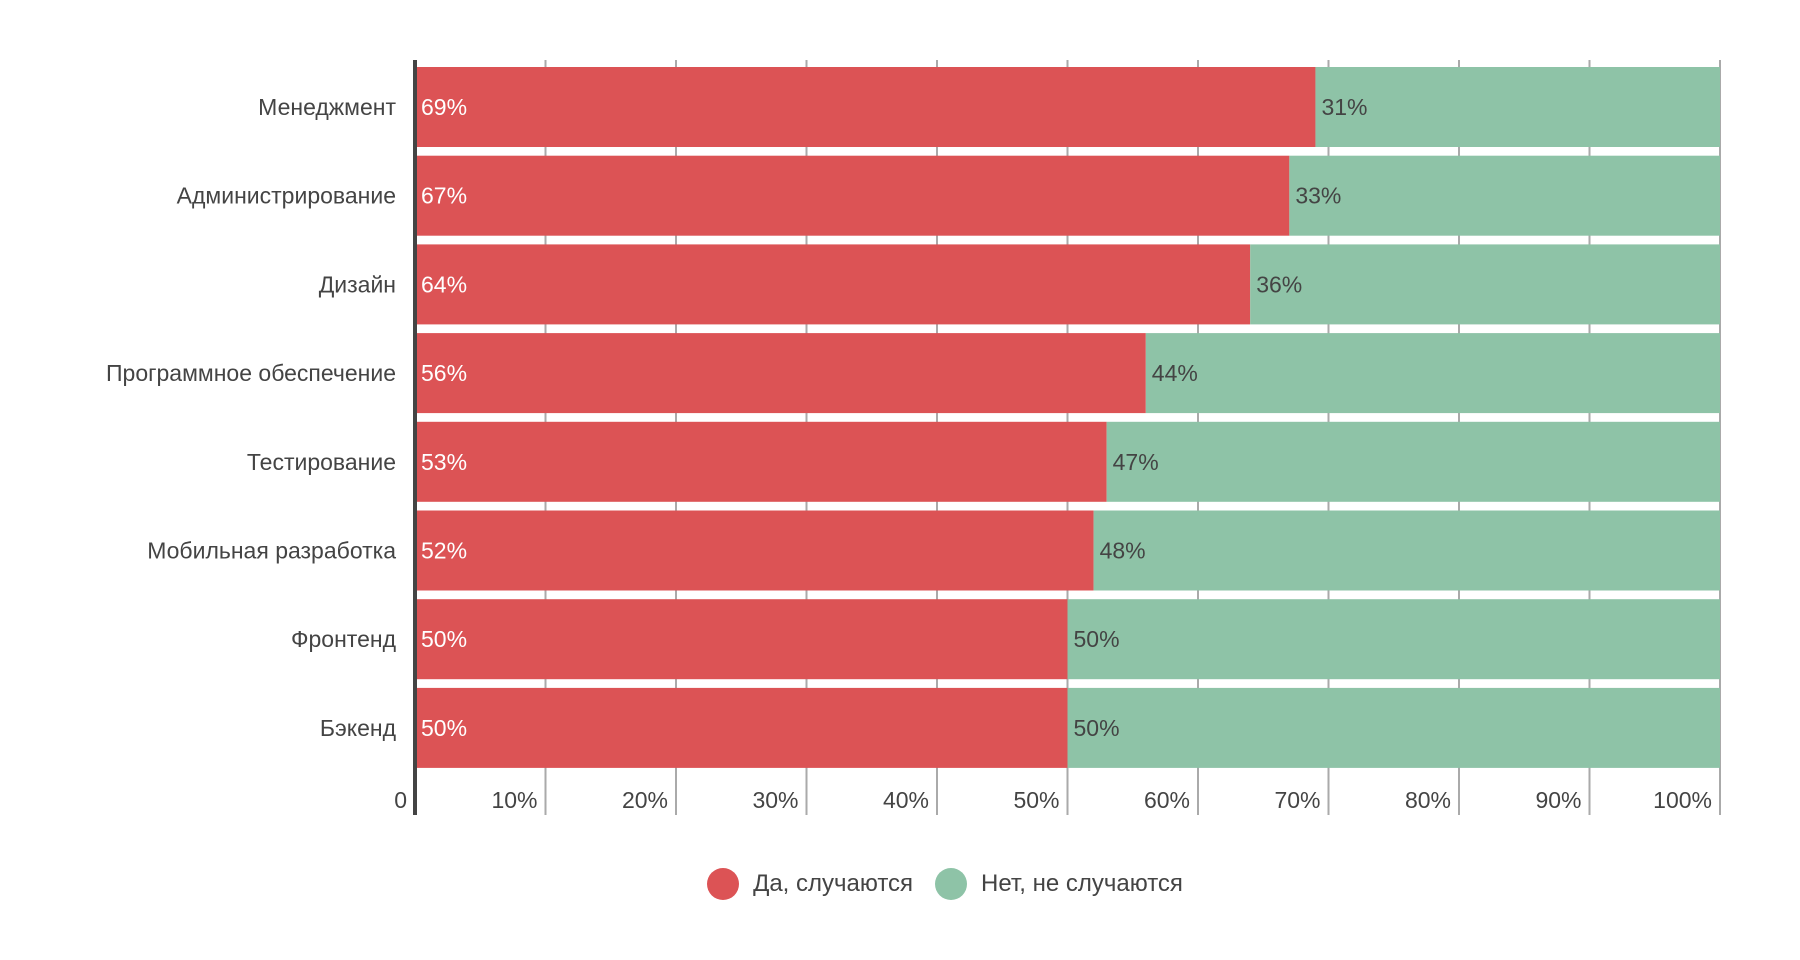 The height and width of the screenshot is (960, 1800). Describe the element at coordinates (327, 107) in the screenshot. I see `category-label: Менеджмент` at that location.